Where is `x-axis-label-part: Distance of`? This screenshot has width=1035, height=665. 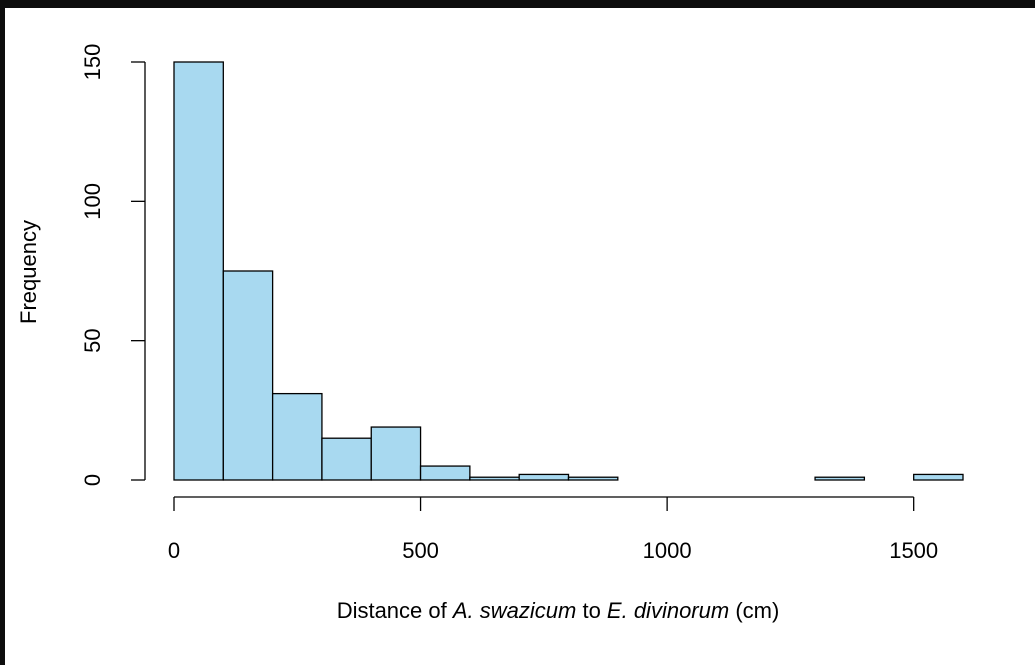 x-axis-label-part: Distance of is located at coordinates (395, 610).